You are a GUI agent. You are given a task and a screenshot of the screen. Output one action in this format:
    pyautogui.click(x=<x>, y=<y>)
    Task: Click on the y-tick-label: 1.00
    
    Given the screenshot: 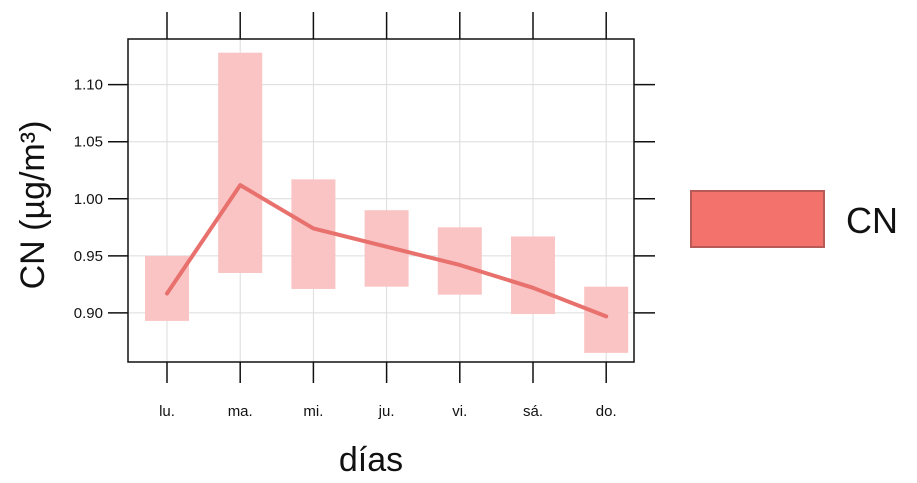 What is the action you would take?
    pyautogui.click(x=88, y=199)
    